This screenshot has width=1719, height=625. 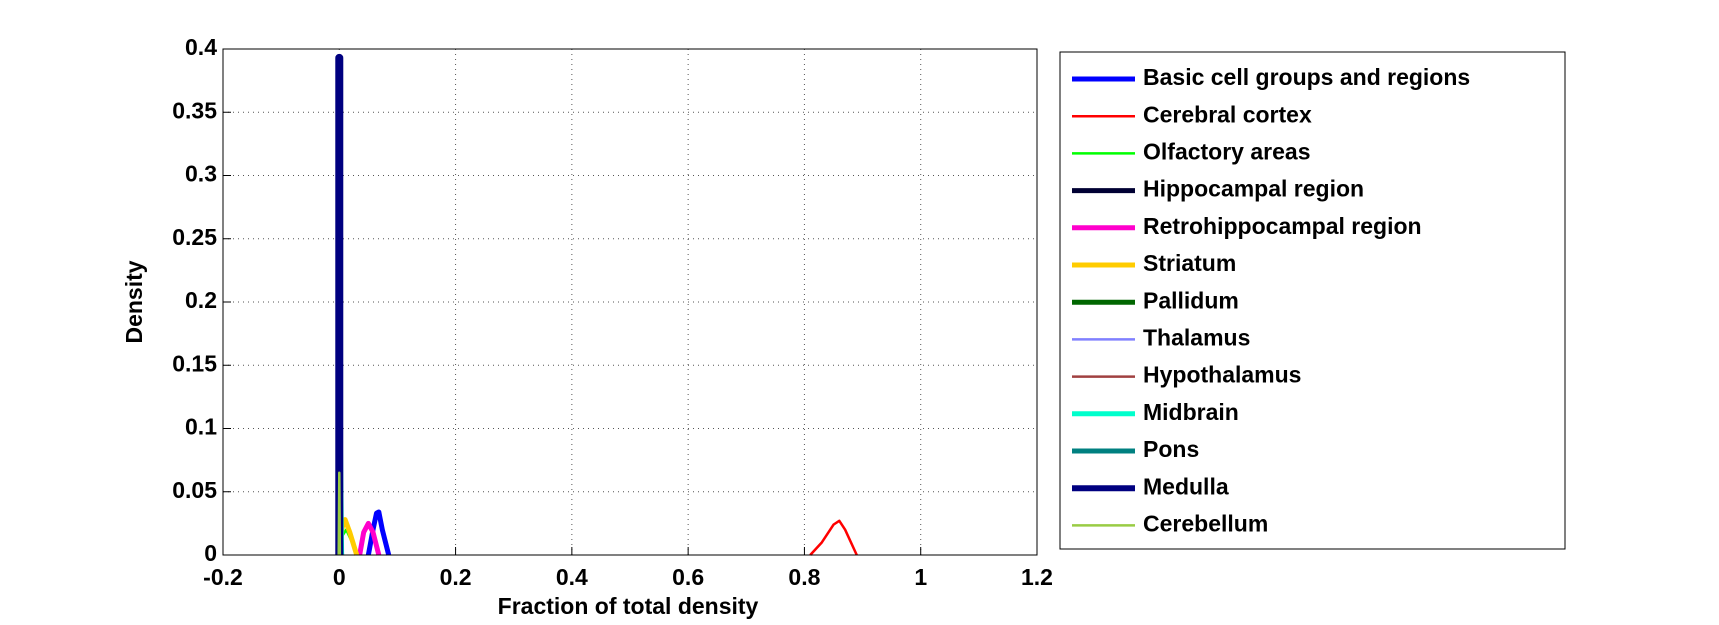 I want to click on y-axis-label: Density, so click(x=134, y=301).